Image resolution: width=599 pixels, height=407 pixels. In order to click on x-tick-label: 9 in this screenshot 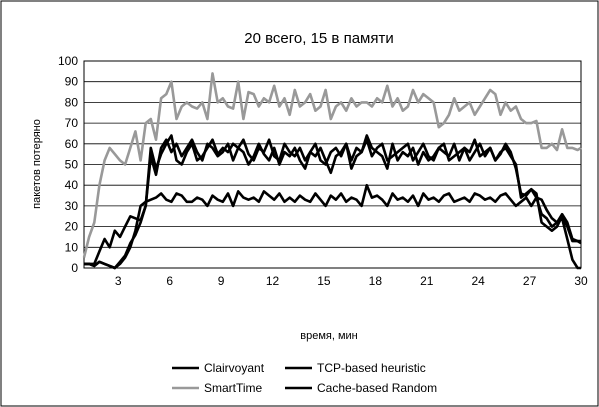, I will do `click(221, 281)`.